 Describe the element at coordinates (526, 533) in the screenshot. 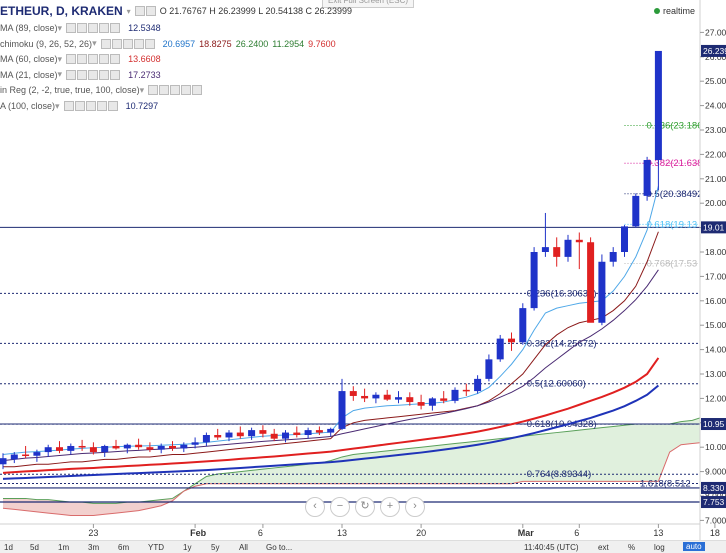

I see `time-tick-label: Mar` at that location.